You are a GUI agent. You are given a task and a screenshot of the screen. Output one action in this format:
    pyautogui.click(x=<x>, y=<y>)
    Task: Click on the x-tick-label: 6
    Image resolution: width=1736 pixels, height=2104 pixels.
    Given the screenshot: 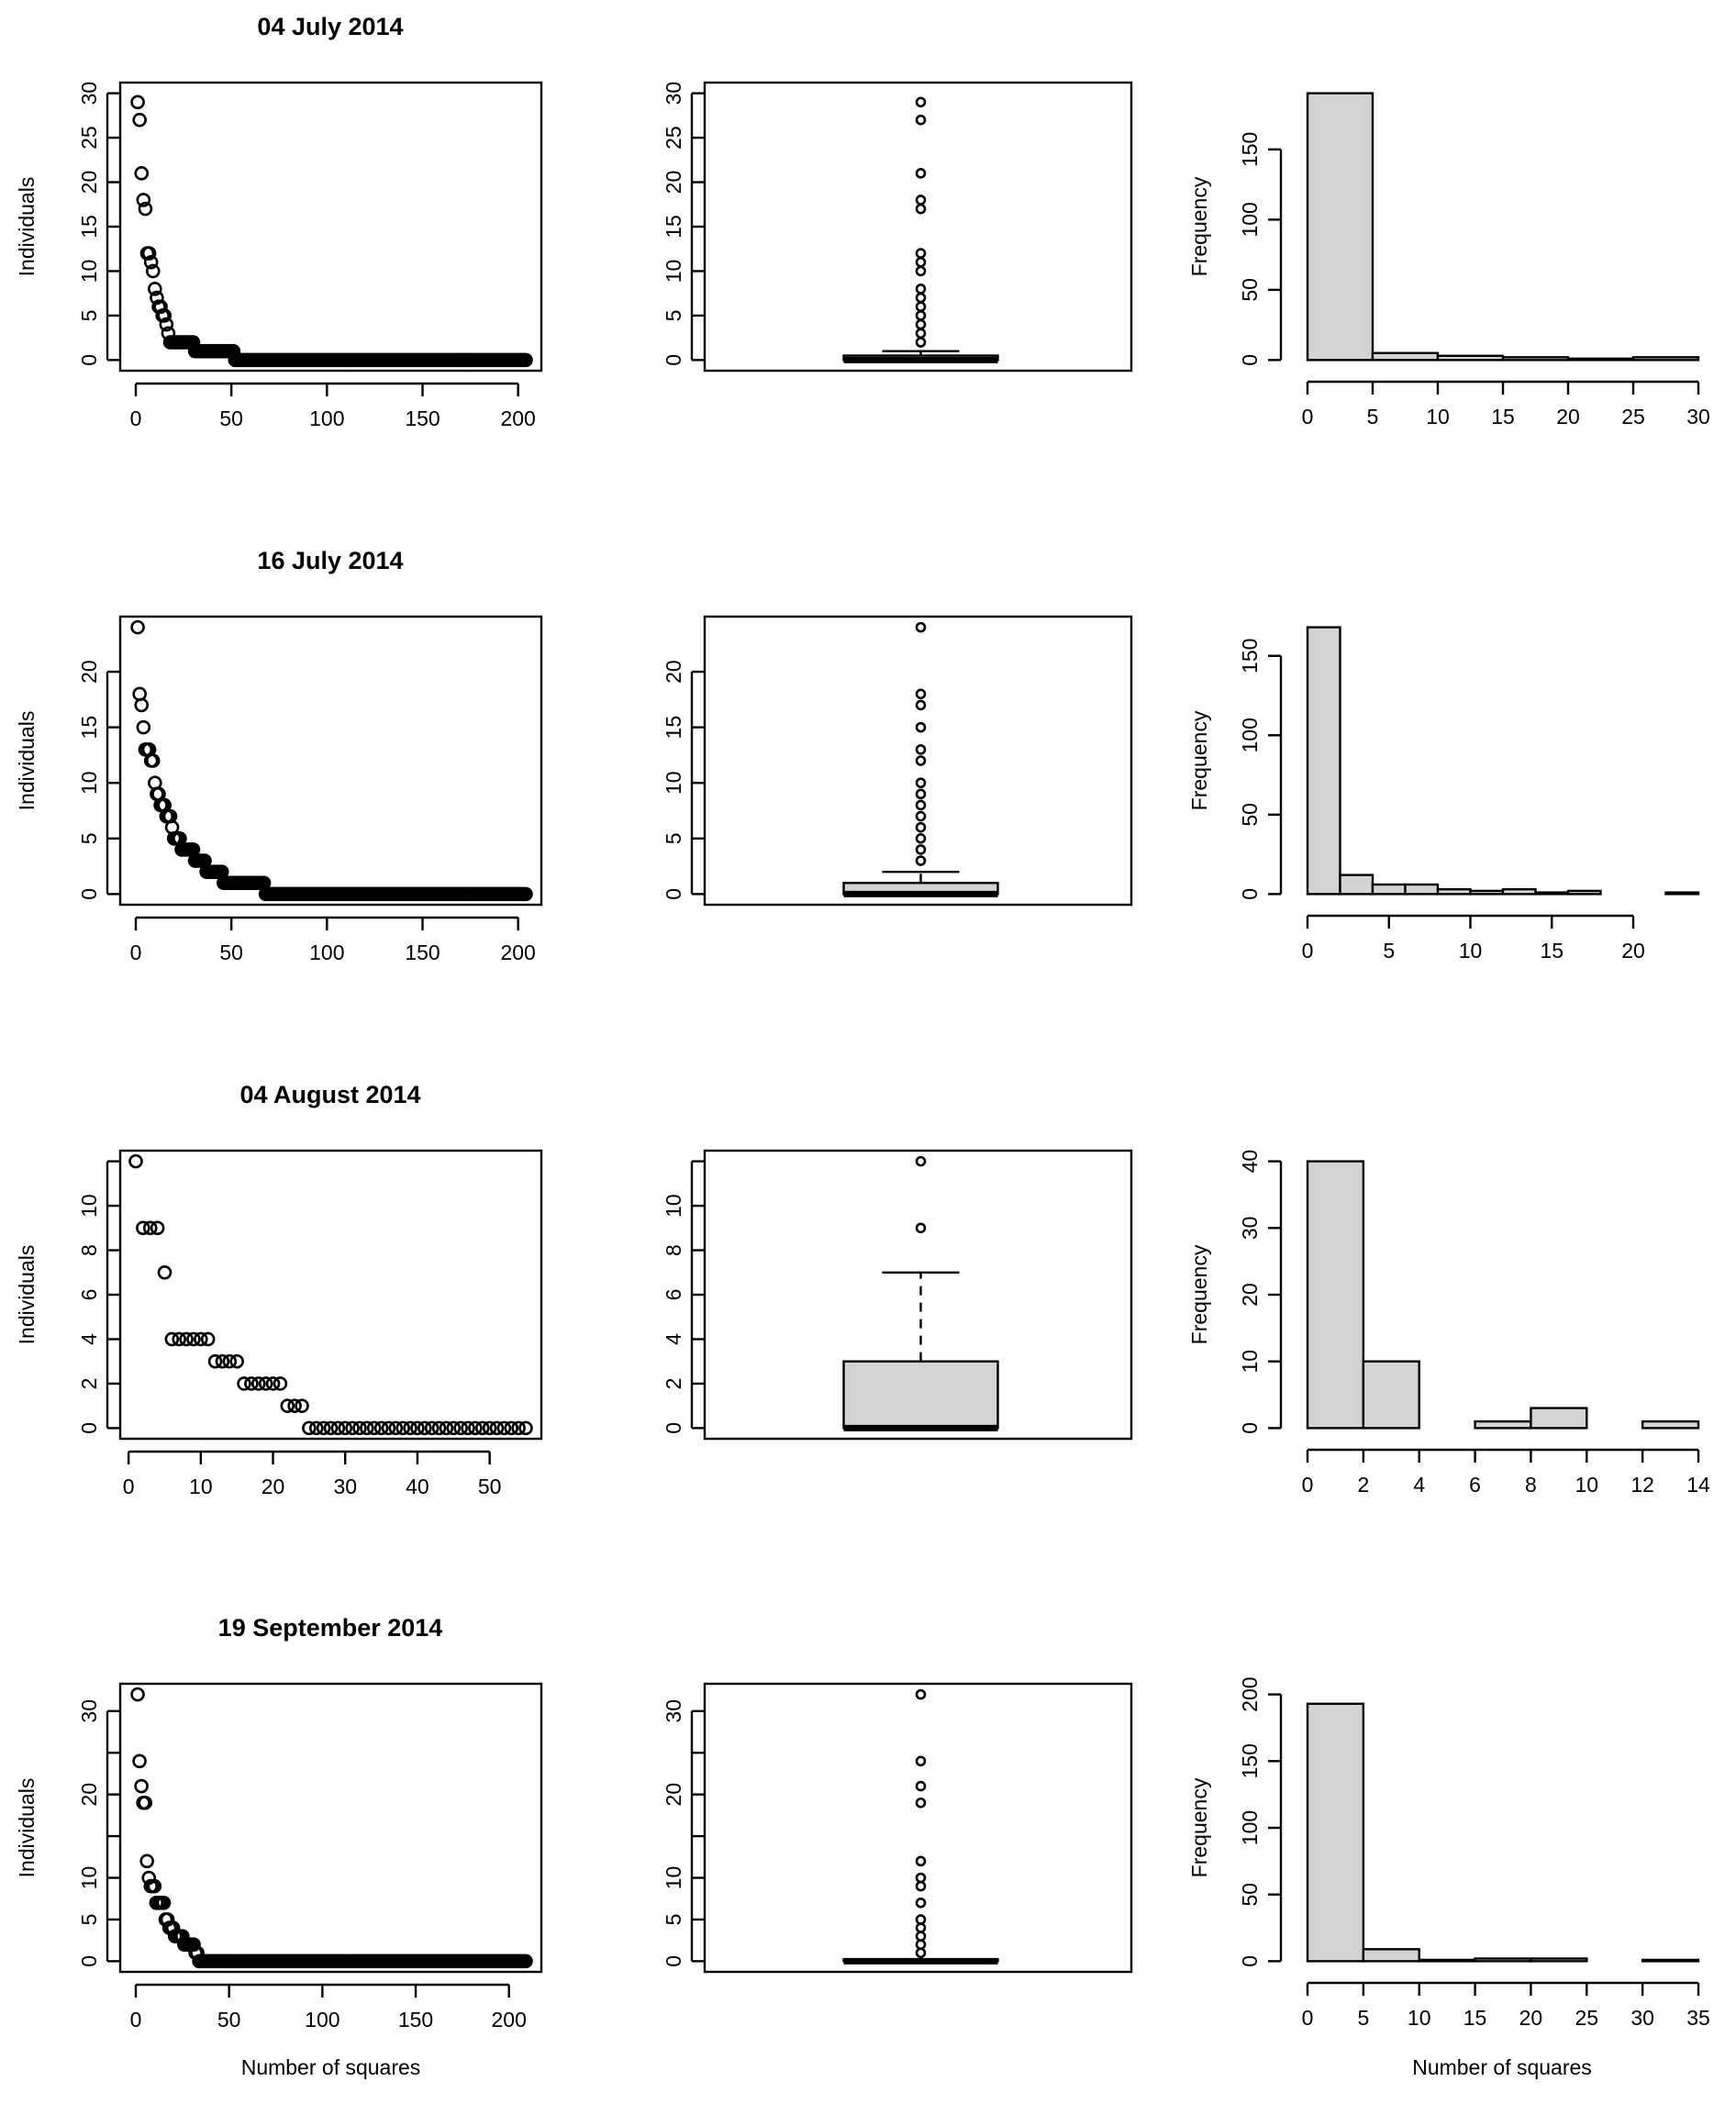 What is the action you would take?
    pyautogui.click(x=1475, y=1485)
    